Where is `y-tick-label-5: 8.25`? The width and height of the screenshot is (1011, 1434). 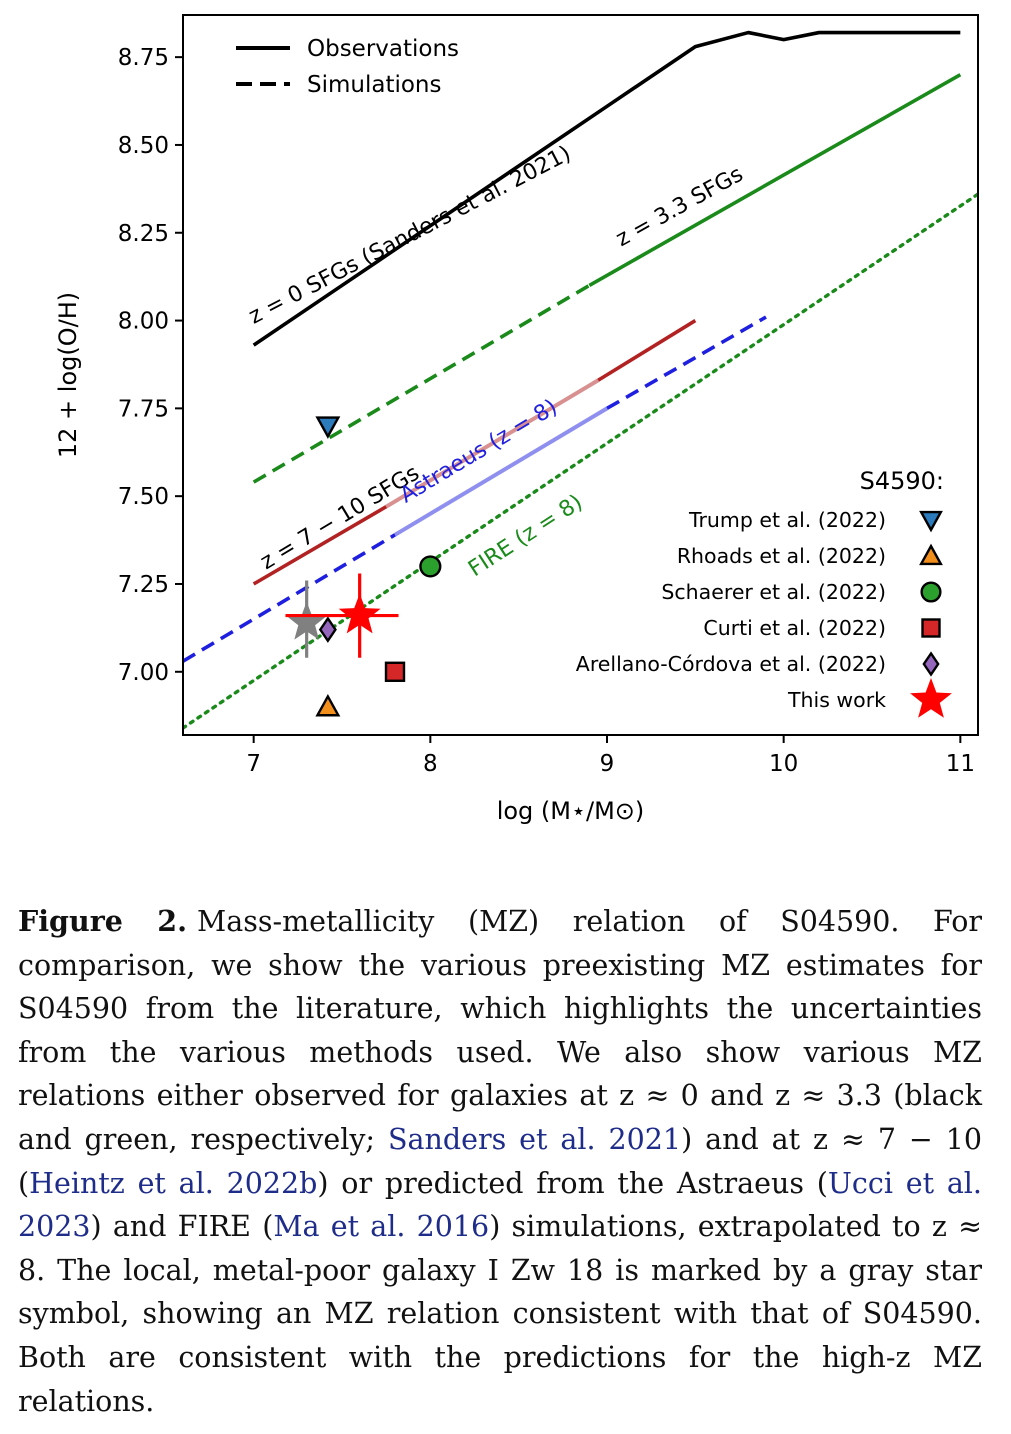 y-tick-label-5: 8.25 is located at coordinates (143, 234).